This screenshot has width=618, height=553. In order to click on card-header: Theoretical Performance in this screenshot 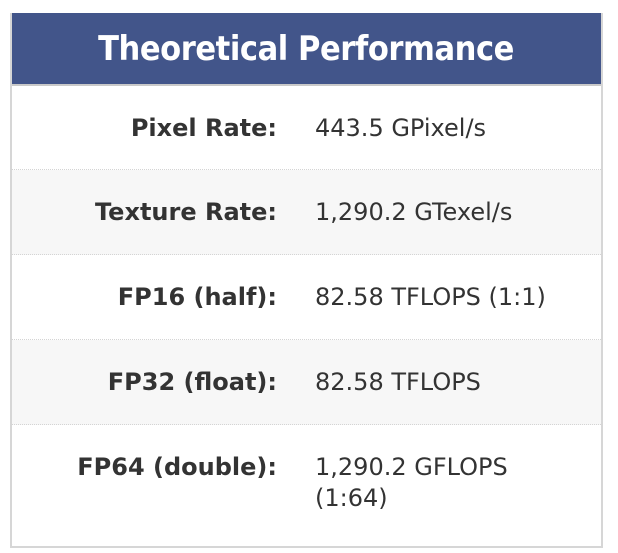, I will do `click(306, 49)`.